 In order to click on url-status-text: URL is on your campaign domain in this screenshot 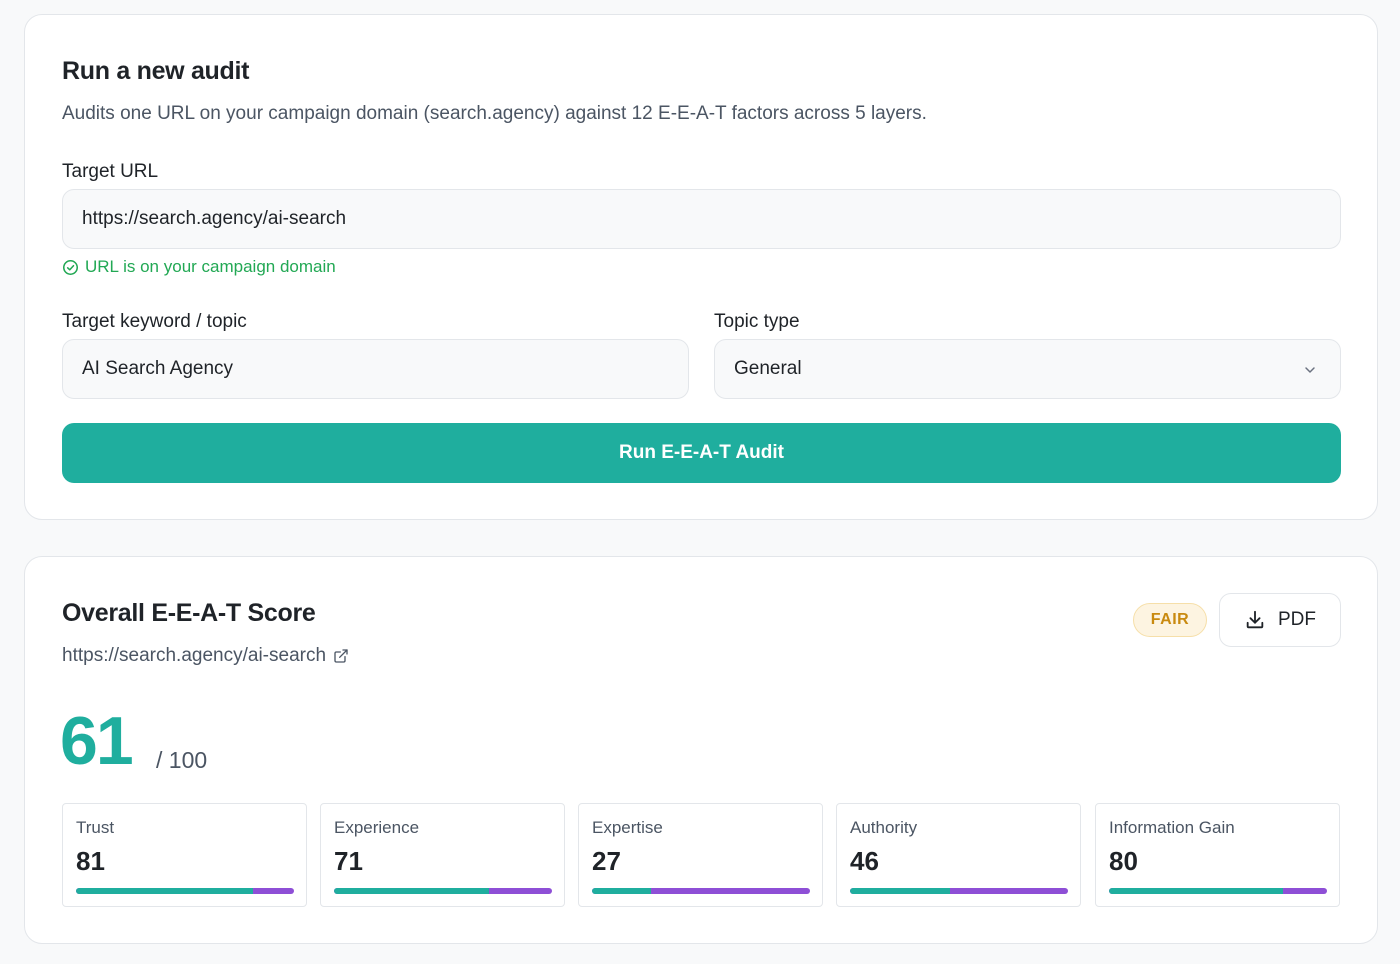, I will do `click(210, 266)`.